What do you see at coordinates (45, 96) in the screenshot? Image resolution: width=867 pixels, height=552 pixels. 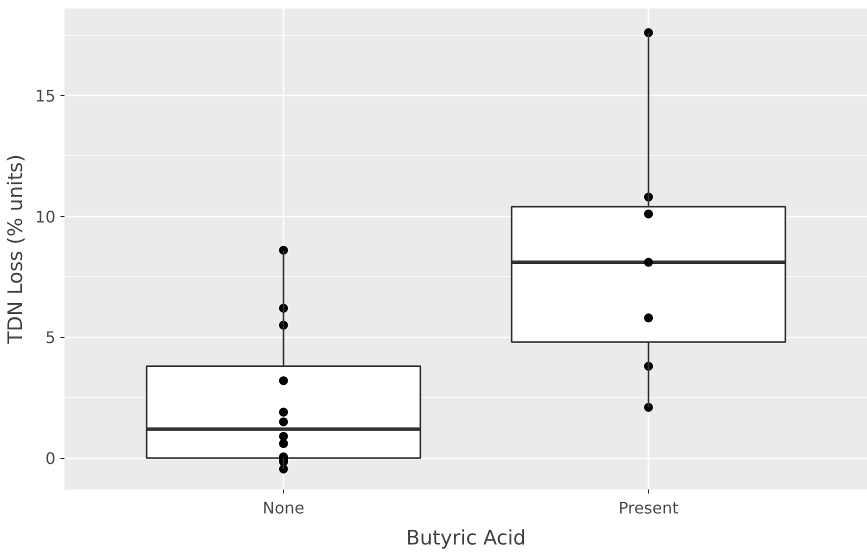 I see `y-tick-label: 15` at bounding box center [45, 96].